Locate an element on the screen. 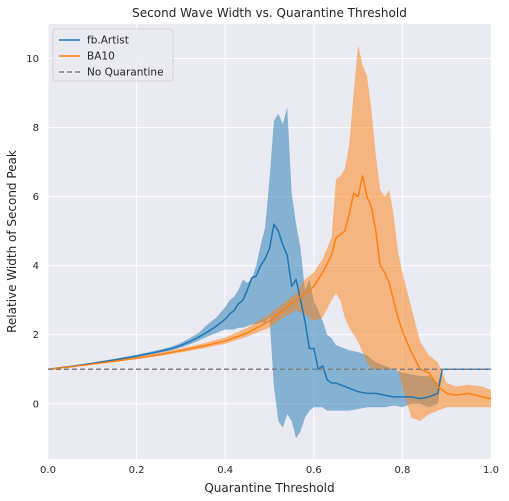  legend: fb.Artist BA10 No Quarantine is located at coordinates (113, 55).